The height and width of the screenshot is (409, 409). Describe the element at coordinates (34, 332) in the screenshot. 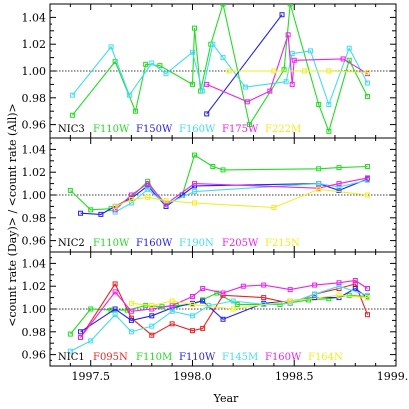

I see `y-tick-label: 0.98` at that location.